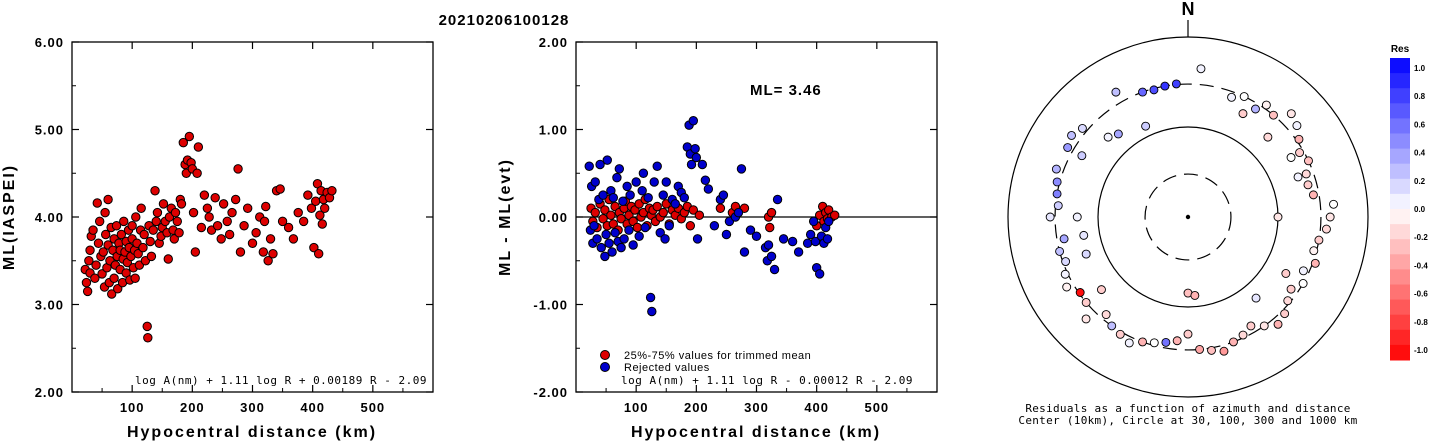 The height and width of the screenshot is (441, 1437). I want to click on colorbar-tick-label: 0.8, so click(1420, 96).